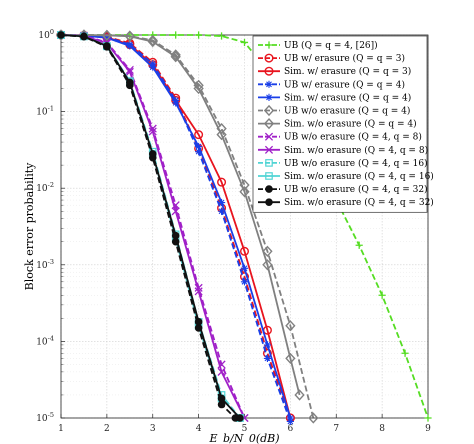  I want to click on legend-entry: UB w/o erasure (Q = q = 4), so click(334, 110).